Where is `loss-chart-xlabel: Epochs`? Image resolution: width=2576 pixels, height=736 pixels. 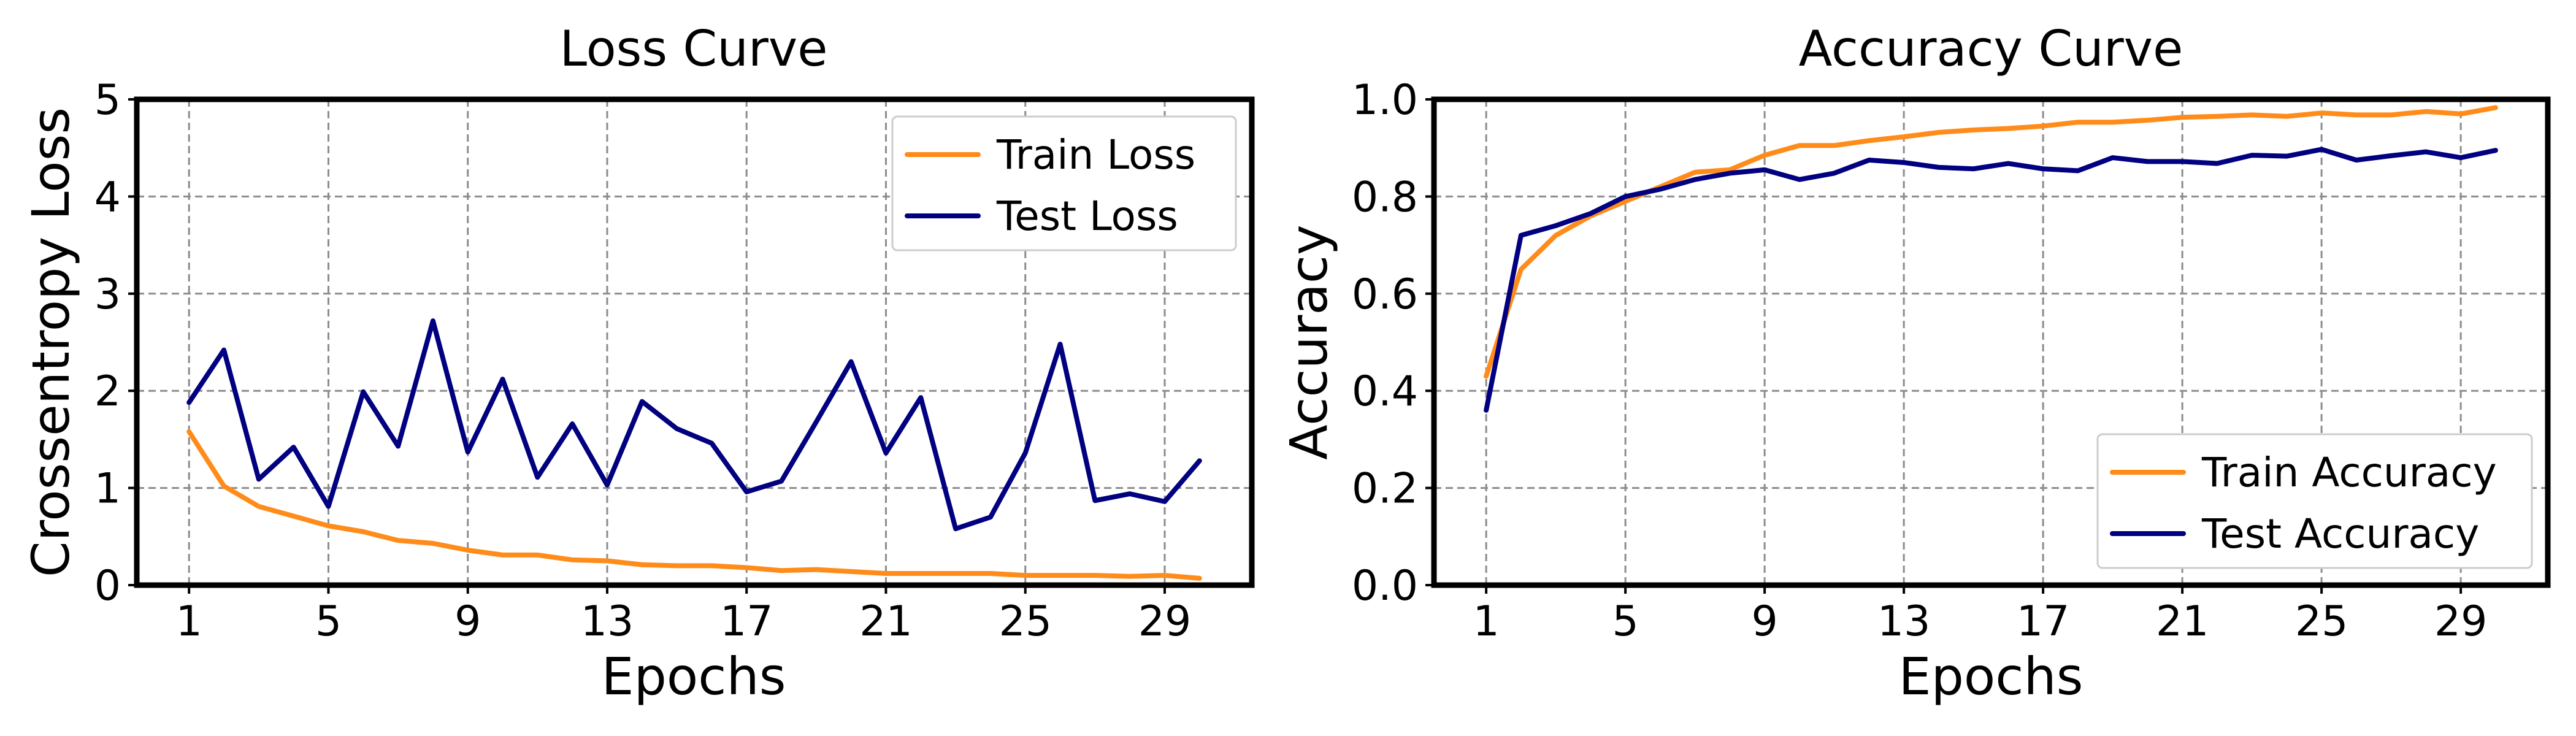 loss-chart-xlabel: Epochs is located at coordinates (694, 676).